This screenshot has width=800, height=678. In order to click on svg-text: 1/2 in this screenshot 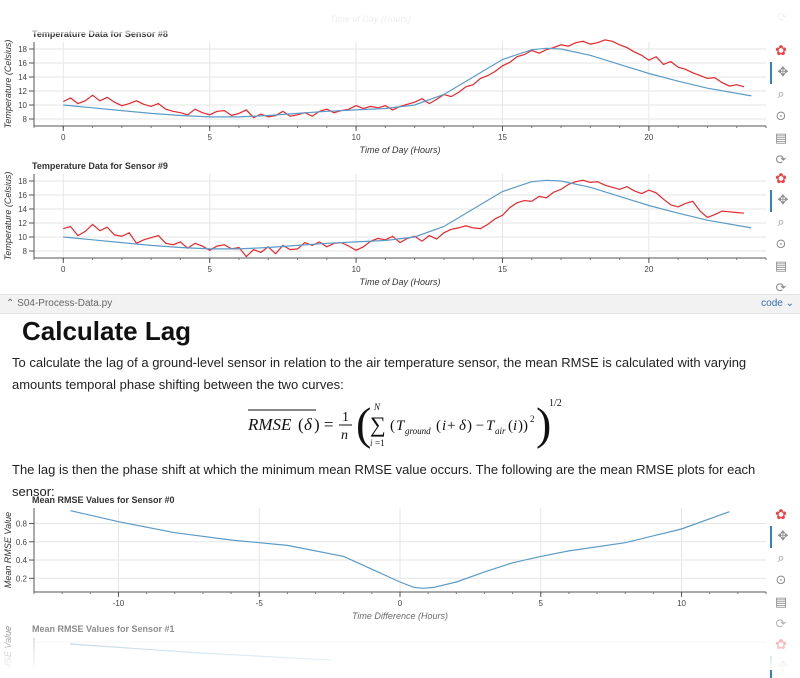, I will do `click(555, 403)`.